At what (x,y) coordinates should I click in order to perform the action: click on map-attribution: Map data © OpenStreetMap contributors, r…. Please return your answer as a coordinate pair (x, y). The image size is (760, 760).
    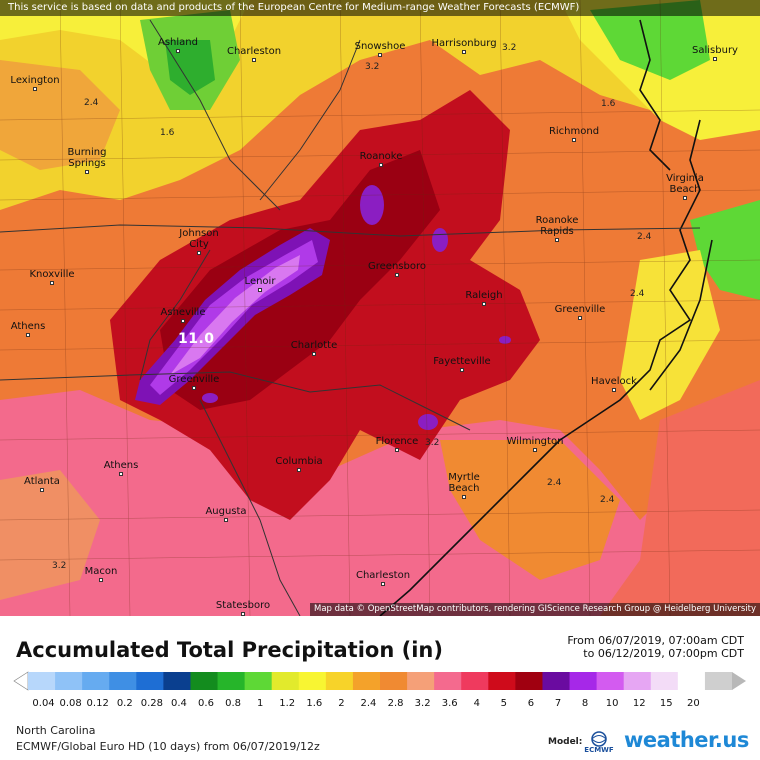
    Looking at the image, I should click on (535, 609).